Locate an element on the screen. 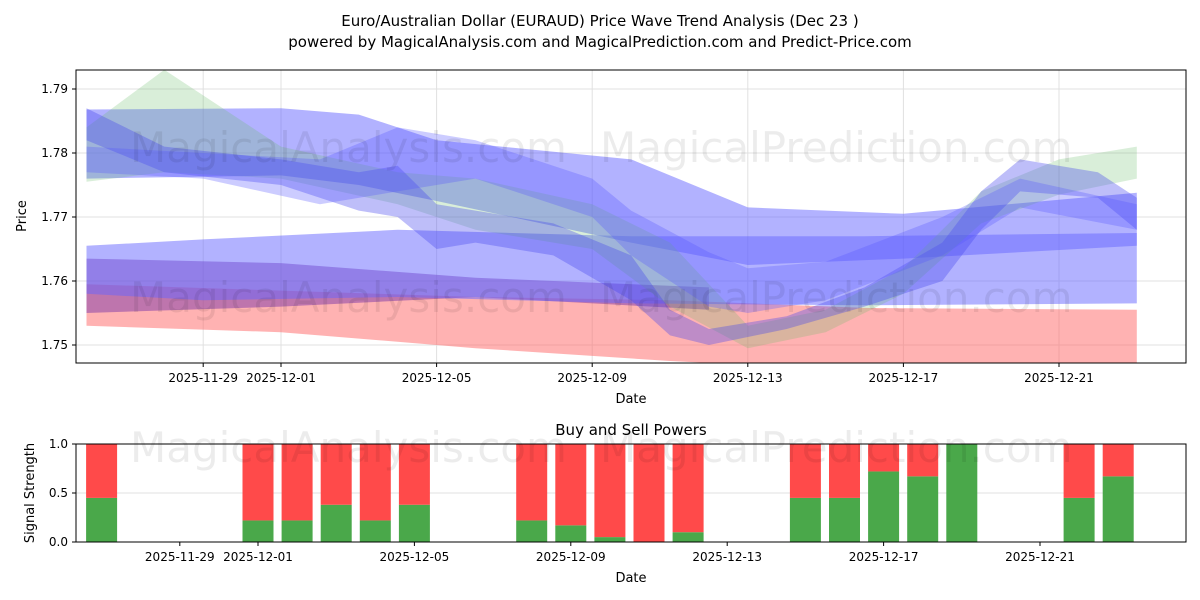 This screenshot has height=600, width=1200. y-tick-label: 1.79 is located at coordinates (54, 89).